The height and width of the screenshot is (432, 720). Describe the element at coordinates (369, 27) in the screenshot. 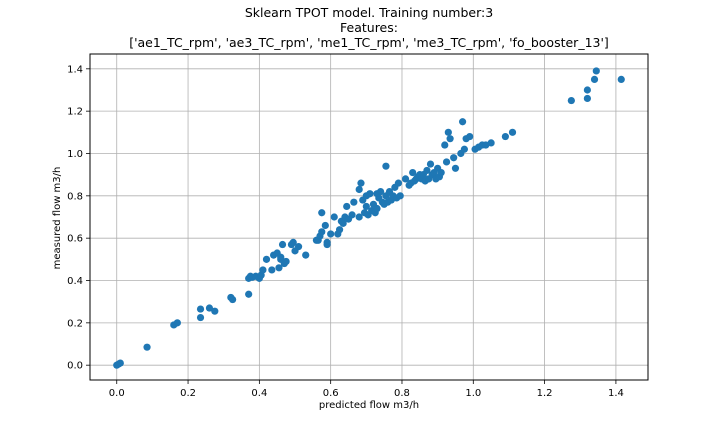

I see `chart-subtitle-line-1: Features:` at that location.